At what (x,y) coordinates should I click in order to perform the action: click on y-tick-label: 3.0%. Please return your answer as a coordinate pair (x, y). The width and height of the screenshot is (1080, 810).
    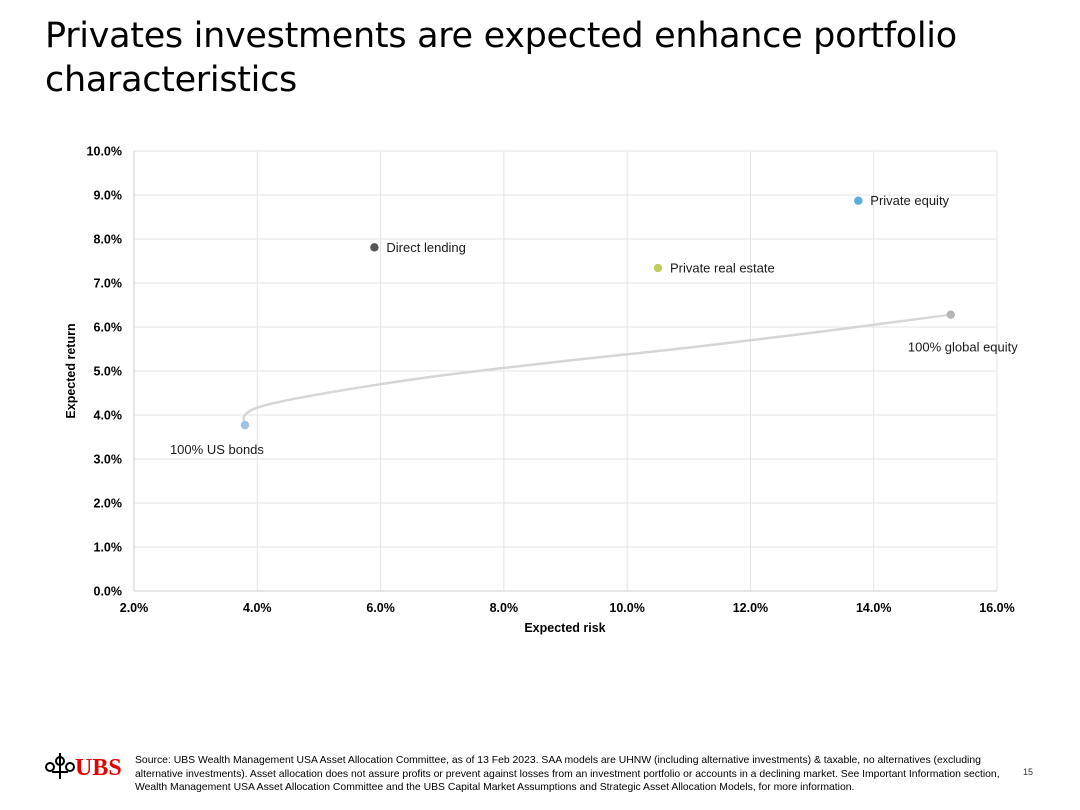
    Looking at the image, I should click on (108, 460).